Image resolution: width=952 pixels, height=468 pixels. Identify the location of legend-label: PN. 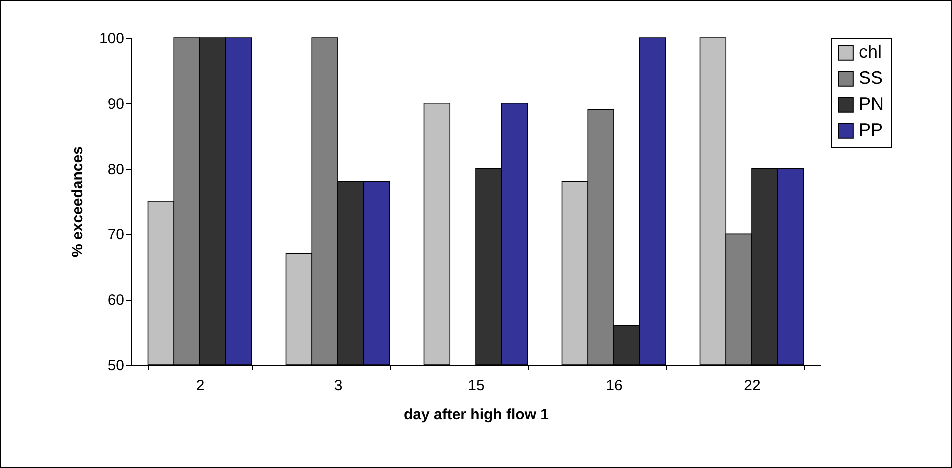
(871, 104).